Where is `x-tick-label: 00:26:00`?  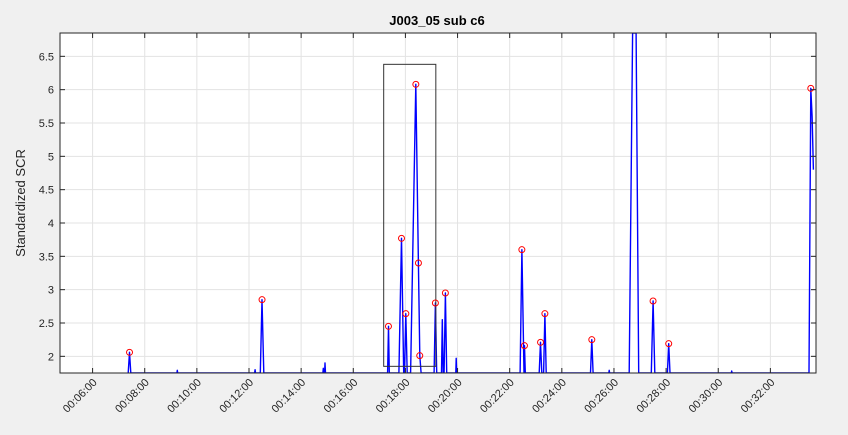
x-tick-label: 00:26:00 is located at coordinates (601, 396).